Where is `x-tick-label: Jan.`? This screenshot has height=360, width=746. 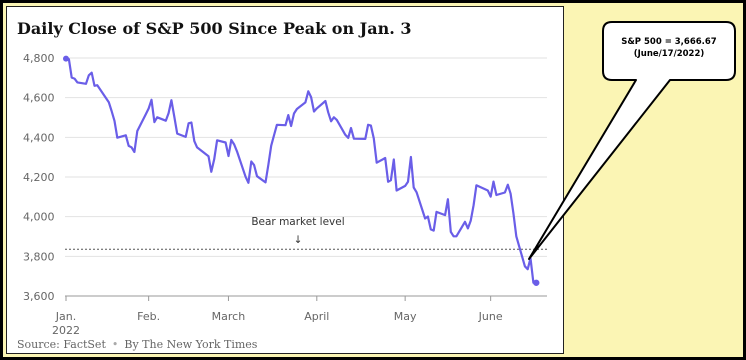 x-tick-label: Jan. is located at coordinates (65, 316).